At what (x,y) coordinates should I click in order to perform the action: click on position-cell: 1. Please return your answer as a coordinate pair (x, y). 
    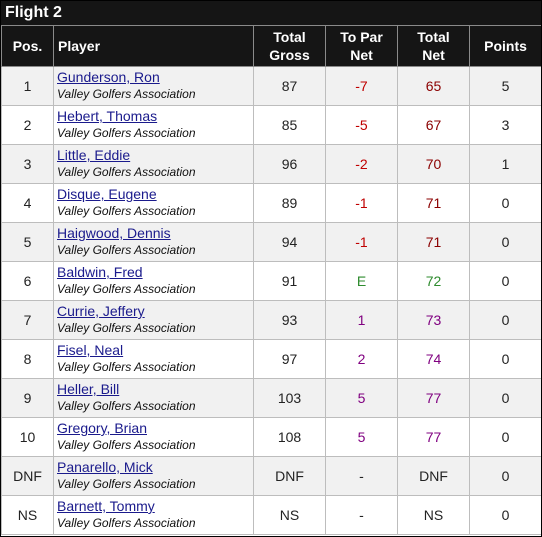
    Looking at the image, I should click on (27, 86).